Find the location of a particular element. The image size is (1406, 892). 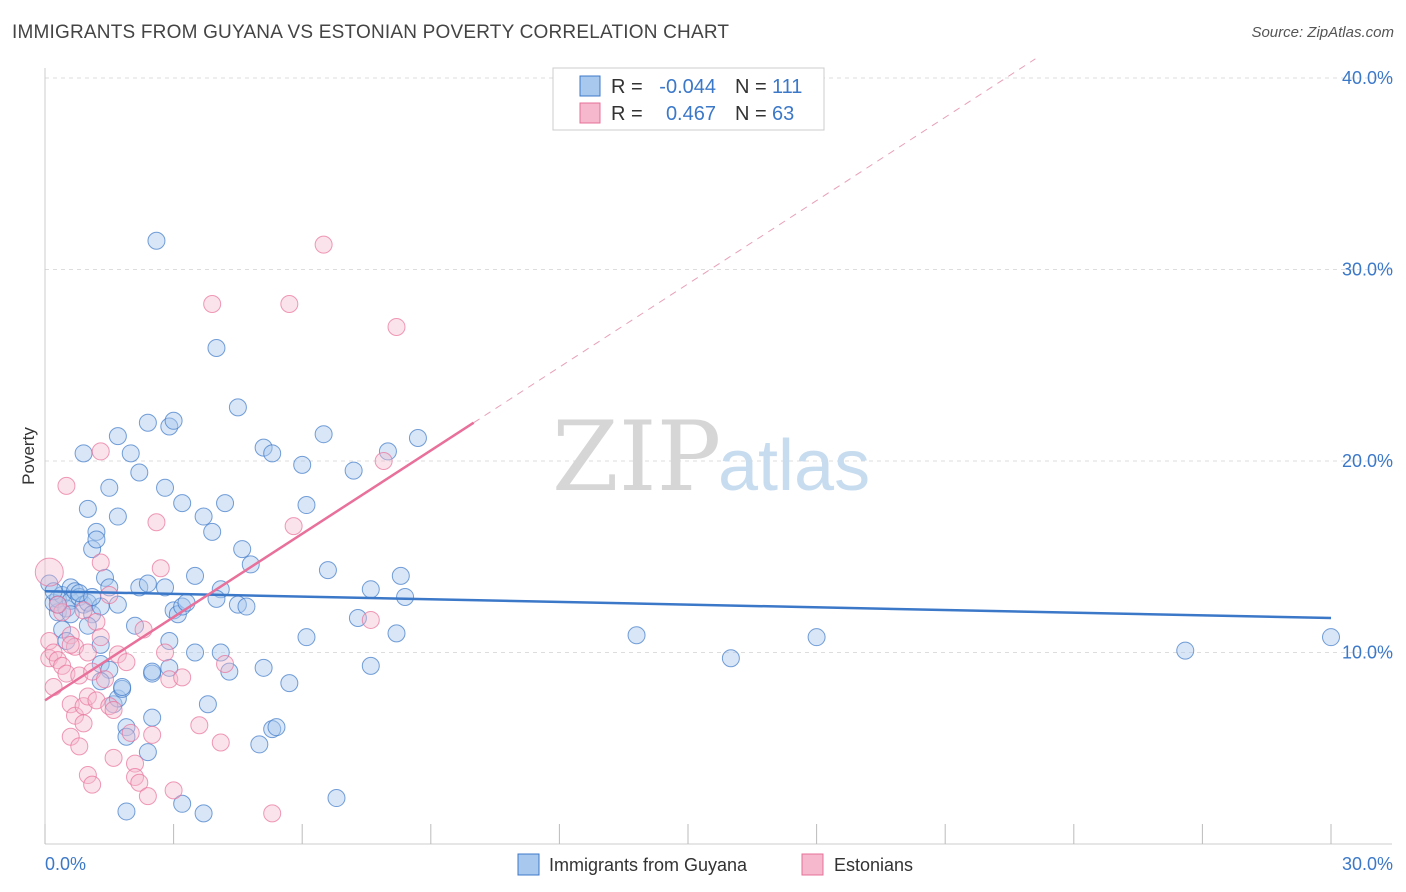

y-tick-label: 30.0% is located at coordinates (1367, 270).